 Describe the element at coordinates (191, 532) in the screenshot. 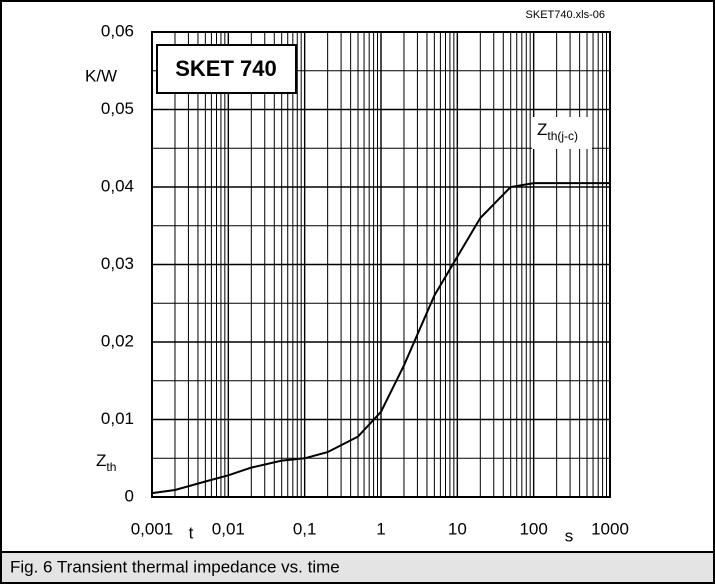

I see `x-axis-label: t` at that location.